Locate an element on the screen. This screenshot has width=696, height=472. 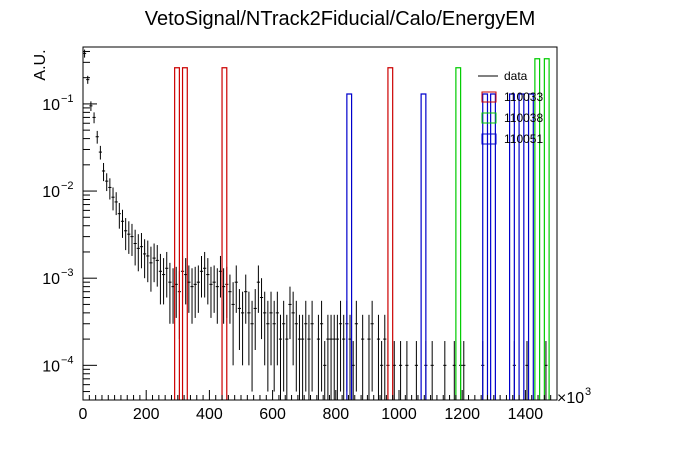
x-axis-multiplier: ×10 3 is located at coordinates (574, 396).